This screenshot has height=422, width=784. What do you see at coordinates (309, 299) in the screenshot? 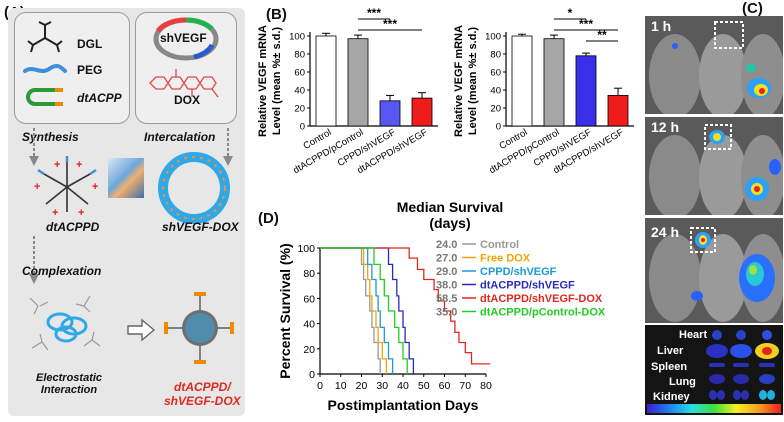
I see `survival-ytick-label: 60` at bounding box center [309, 299].